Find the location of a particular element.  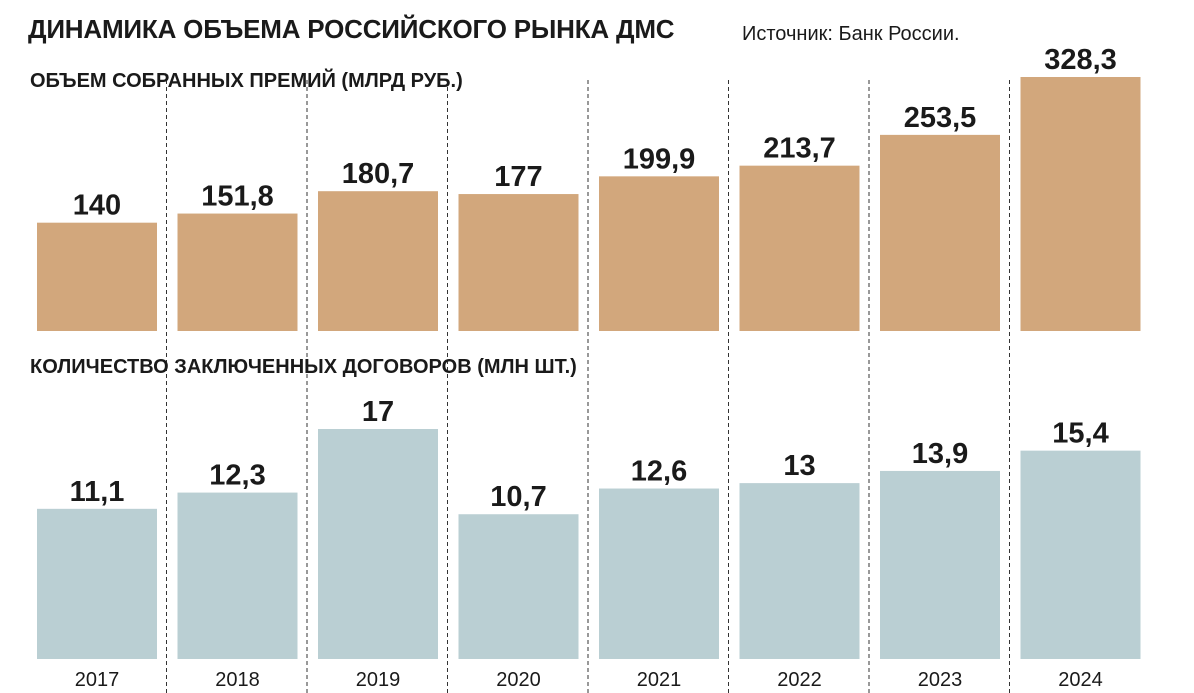

contracts-value-label-2023: 13,9 is located at coordinates (940, 454).